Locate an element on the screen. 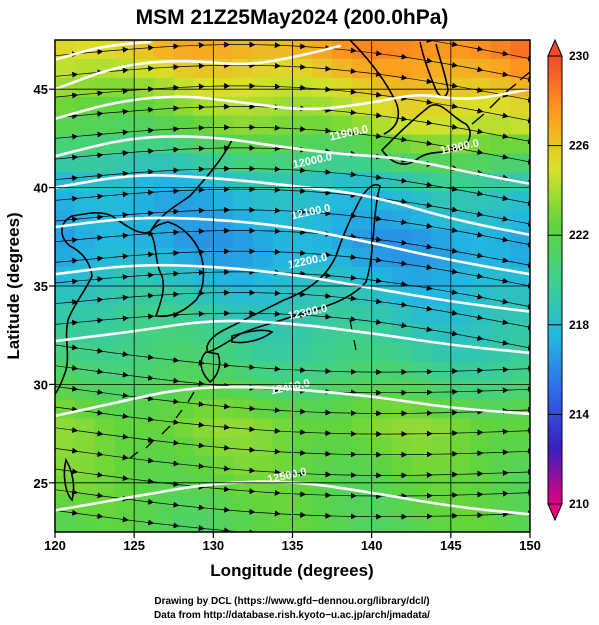 Image resolution: width=599 pixels, height=625 pixels. x-tick-label: 135 is located at coordinates (293, 545).